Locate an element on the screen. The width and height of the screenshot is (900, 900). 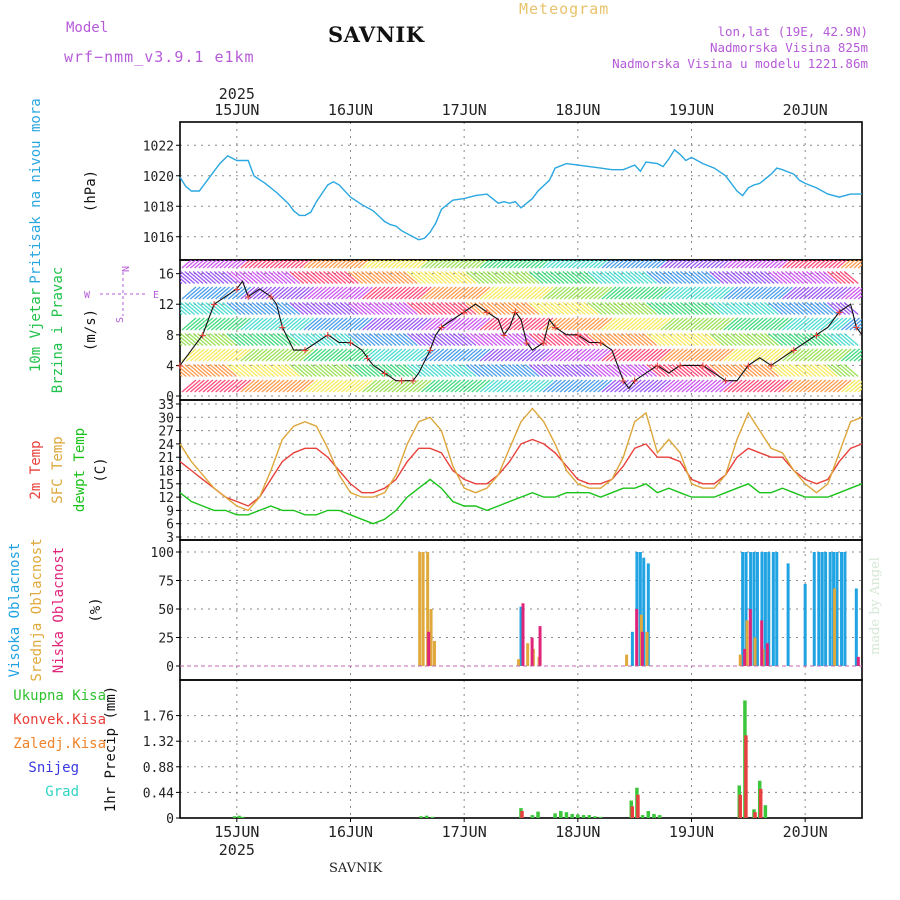
y-tick-label: 1020 is located at coordinates (158, 177).